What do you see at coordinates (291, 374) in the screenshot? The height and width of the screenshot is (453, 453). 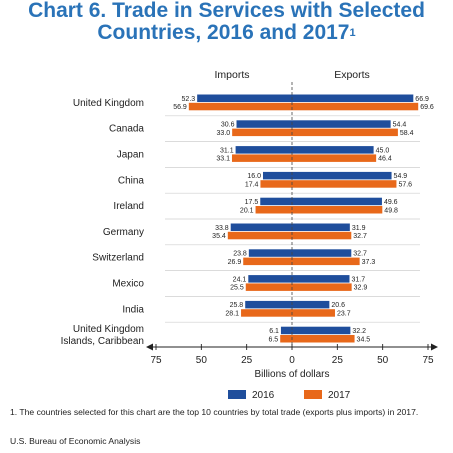 I see `x-axis-label: Billions of dollars` at bounding box center [291, 374].